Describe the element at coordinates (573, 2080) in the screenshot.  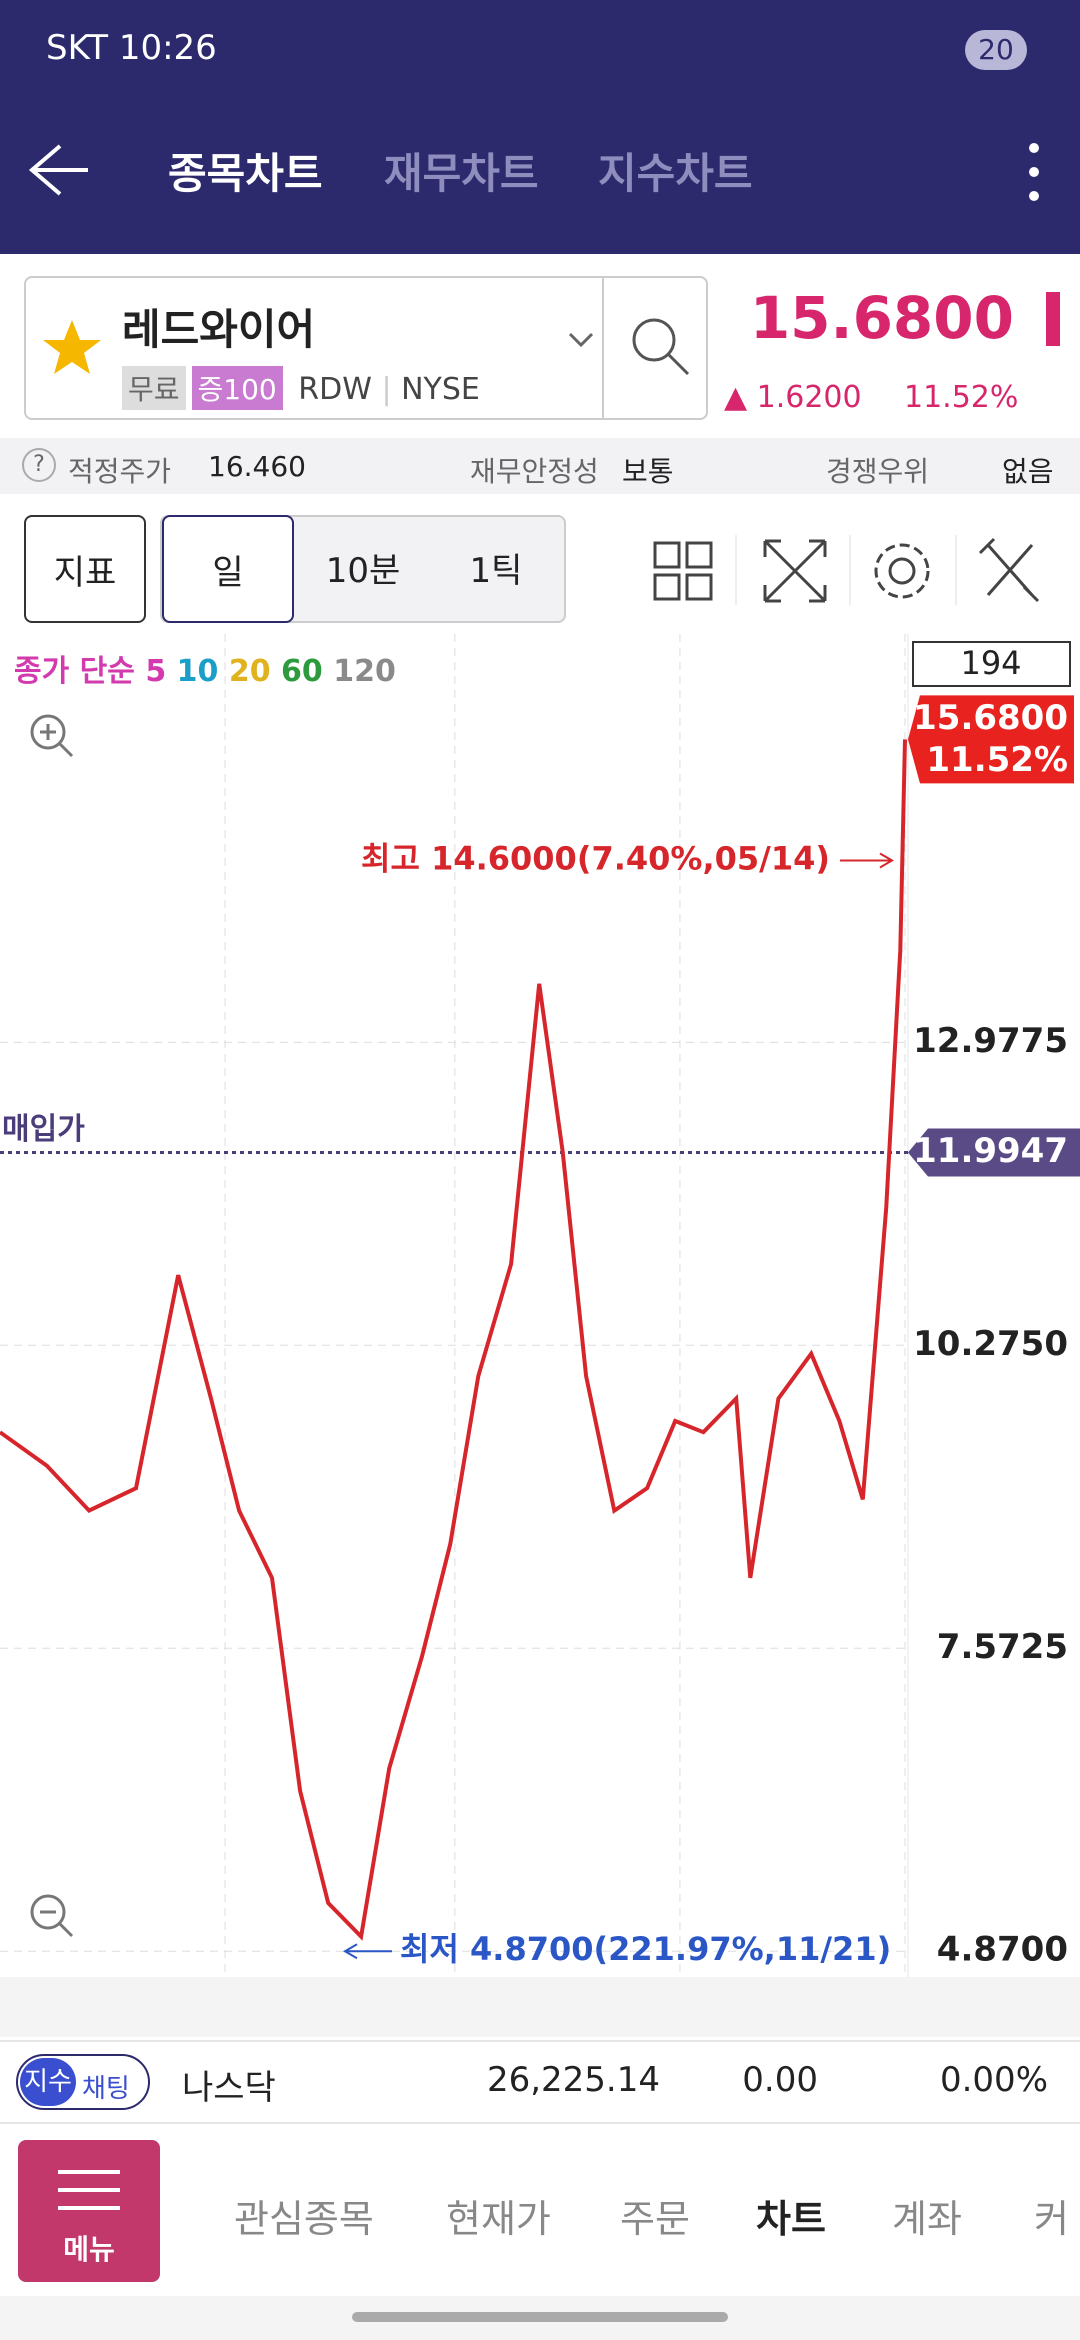
I see `index-value: 26,225.14` at that location.